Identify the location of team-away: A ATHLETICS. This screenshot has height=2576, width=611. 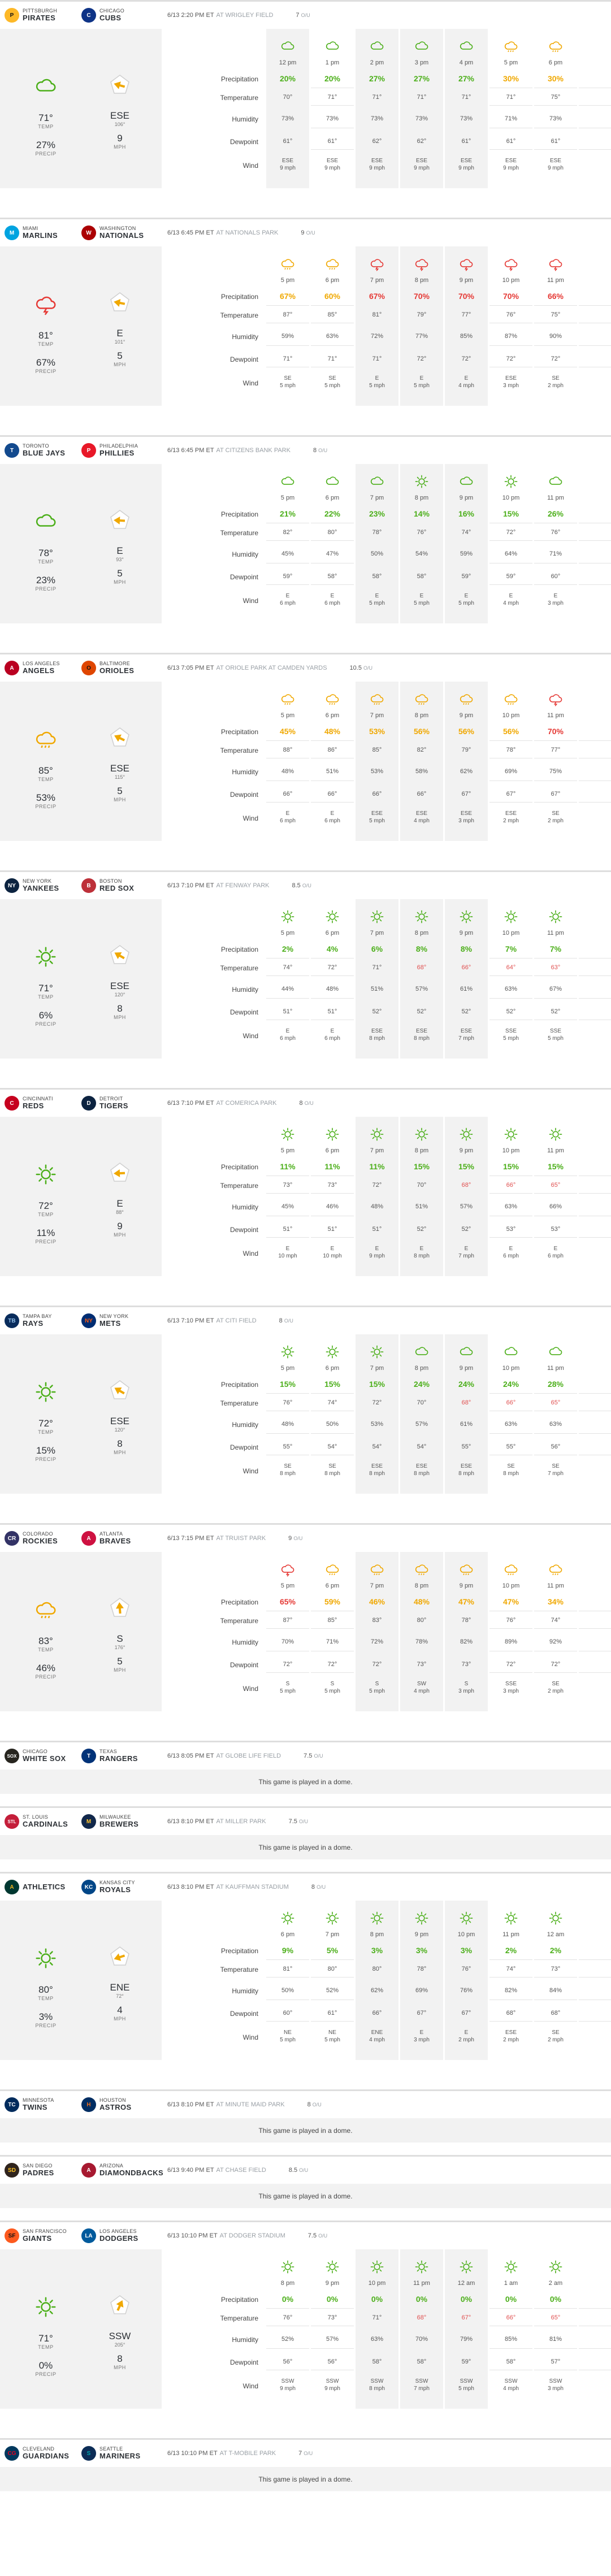
(43, 1887).